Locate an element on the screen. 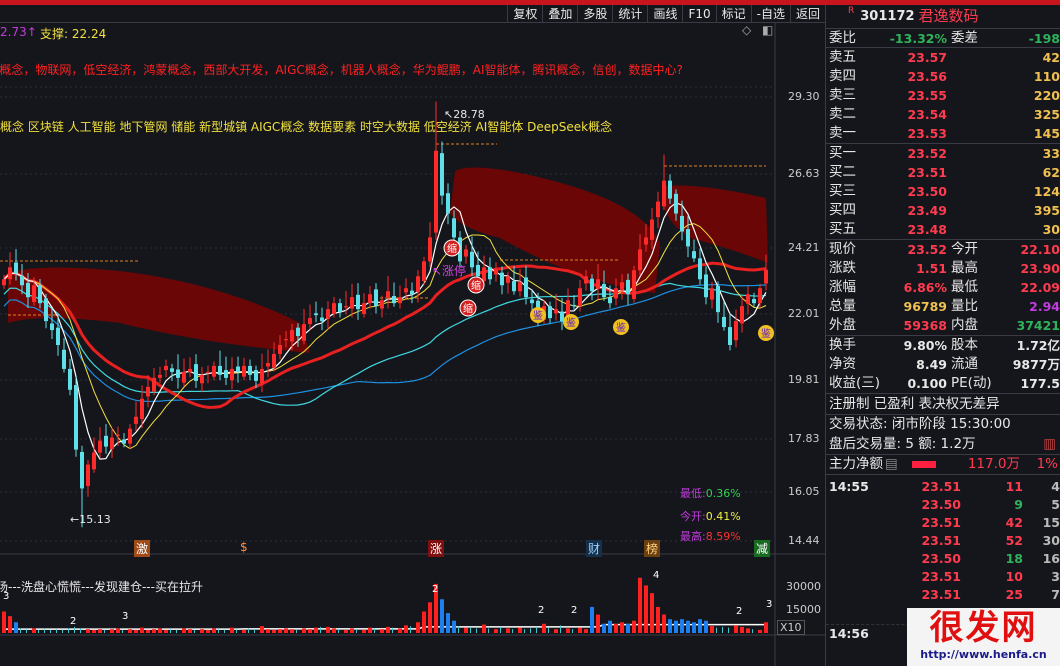  ask-volume: 145 is located at coordinates (1046, 133).